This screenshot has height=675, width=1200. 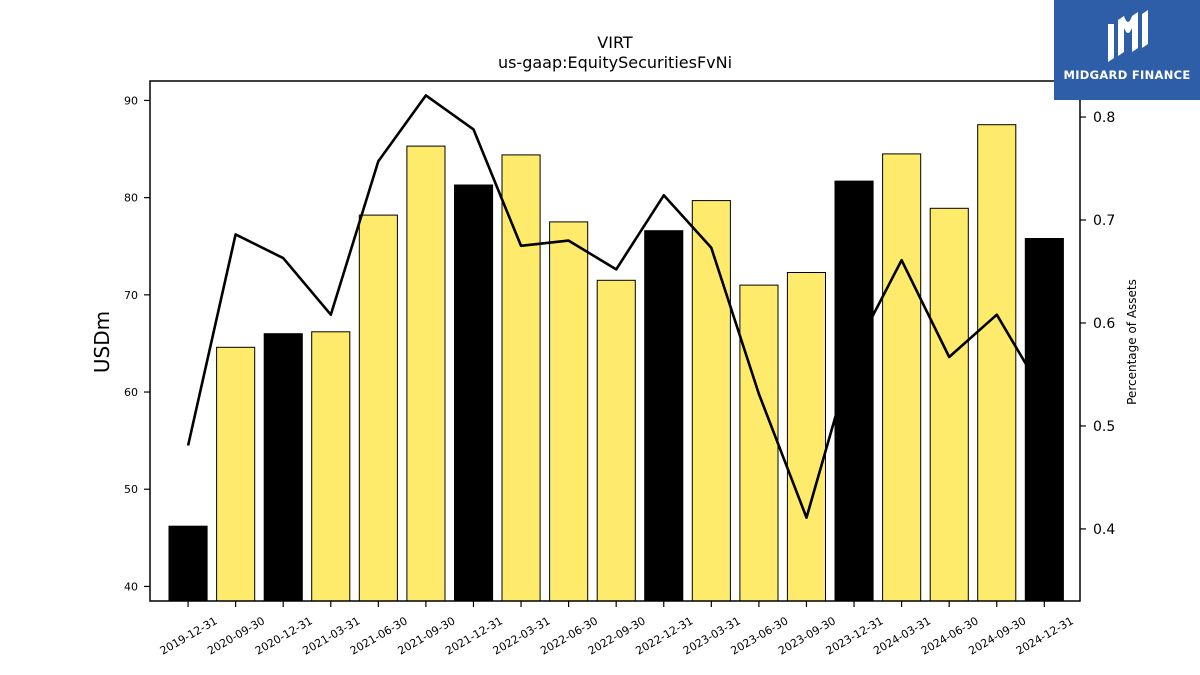 I want to click on y-axis-label: USDm, so click(x=102, y=342).